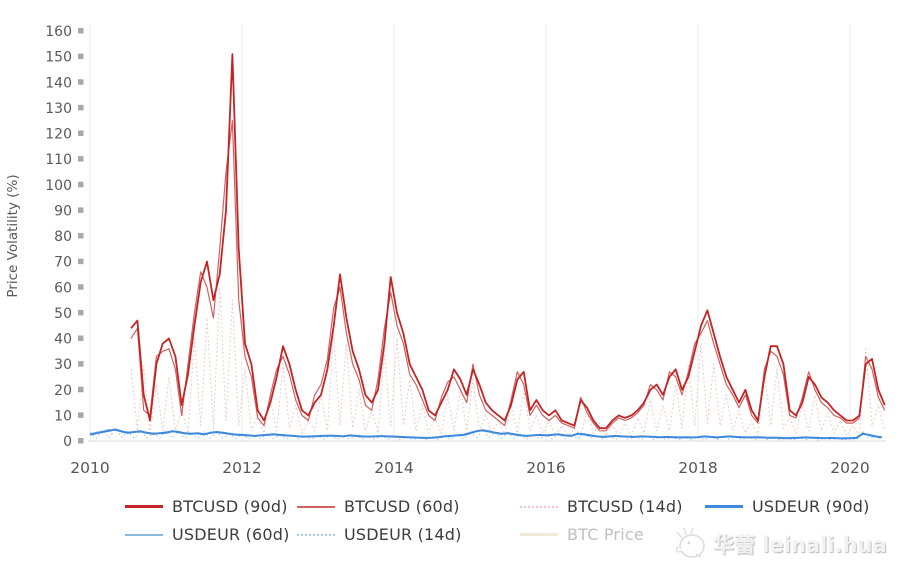 Image resolution: width=902 pixels, height=581 pixels. Describe the element at coordinates (63, 340) in the screenshot. I see `y-tick-label-40: 40` at that location.